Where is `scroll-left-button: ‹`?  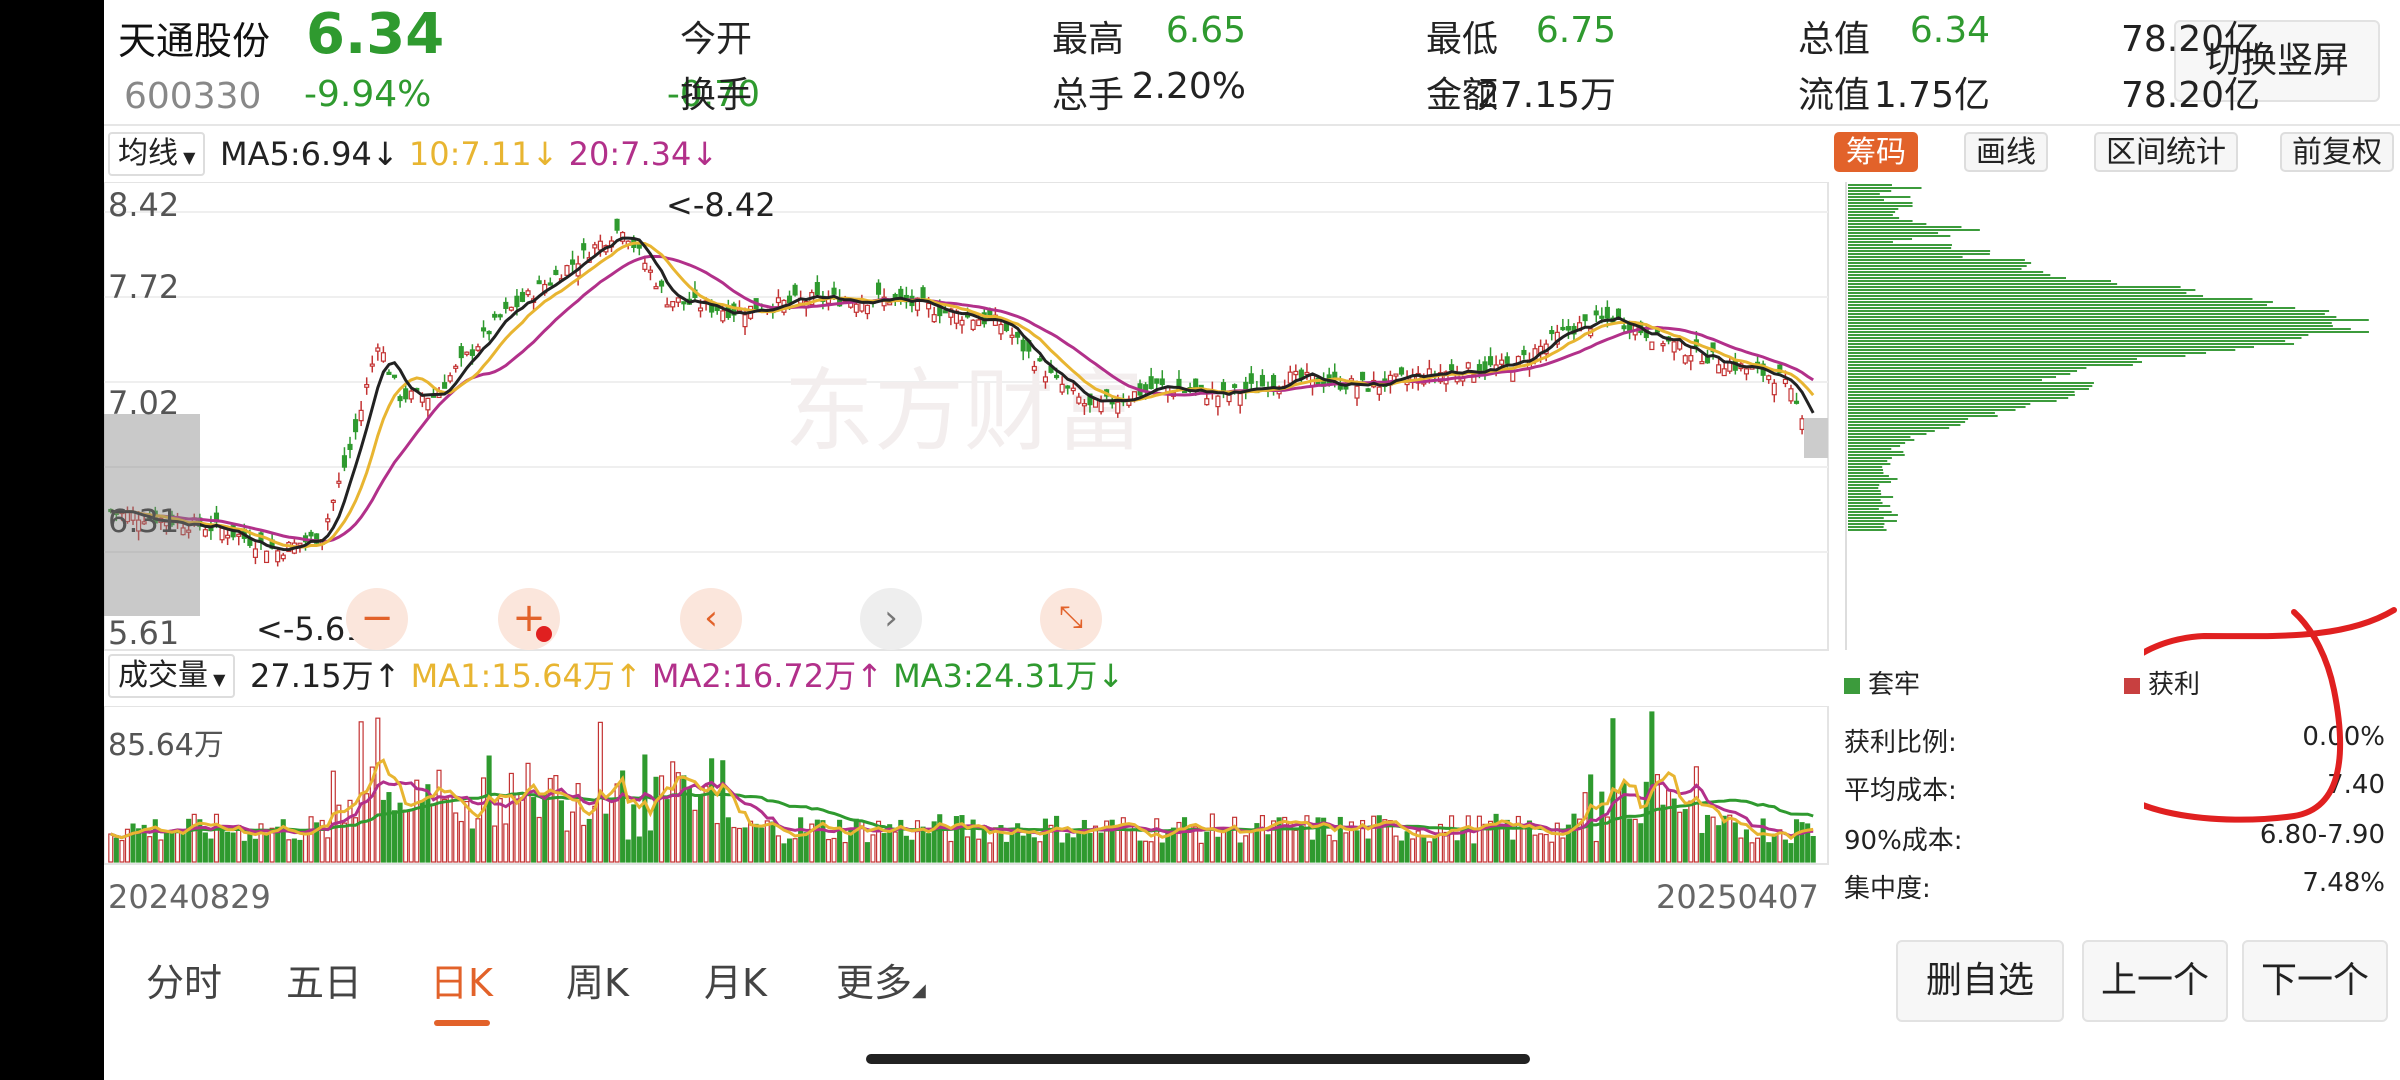 scroll-left-button: ‹ is located at coordinates (711, 619).